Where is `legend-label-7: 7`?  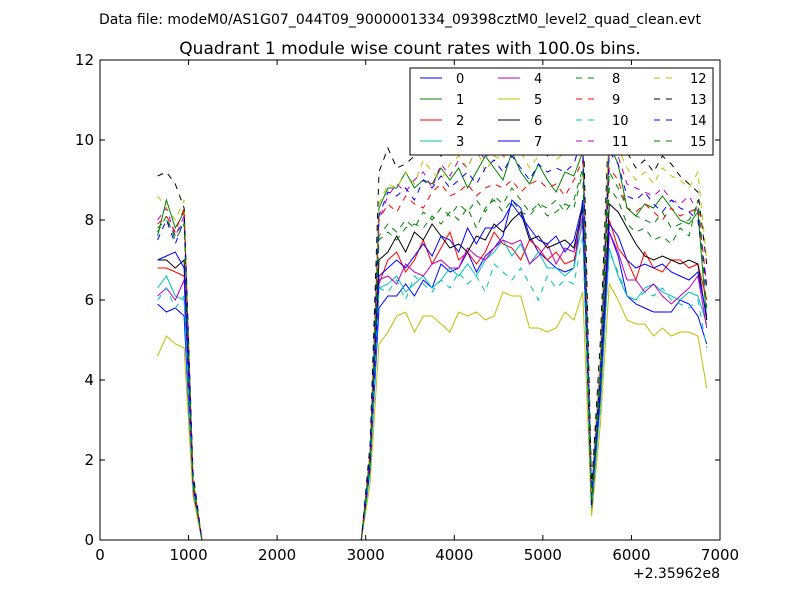
legend-label-7: 7 is located at coordinates (538, 142).